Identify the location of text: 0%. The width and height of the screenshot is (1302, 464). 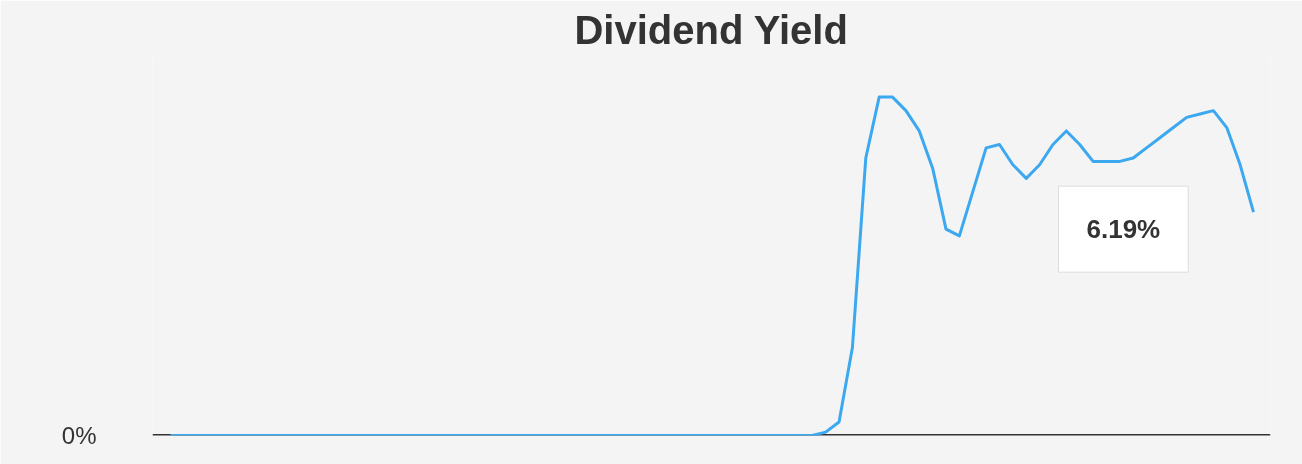
(79, 435).